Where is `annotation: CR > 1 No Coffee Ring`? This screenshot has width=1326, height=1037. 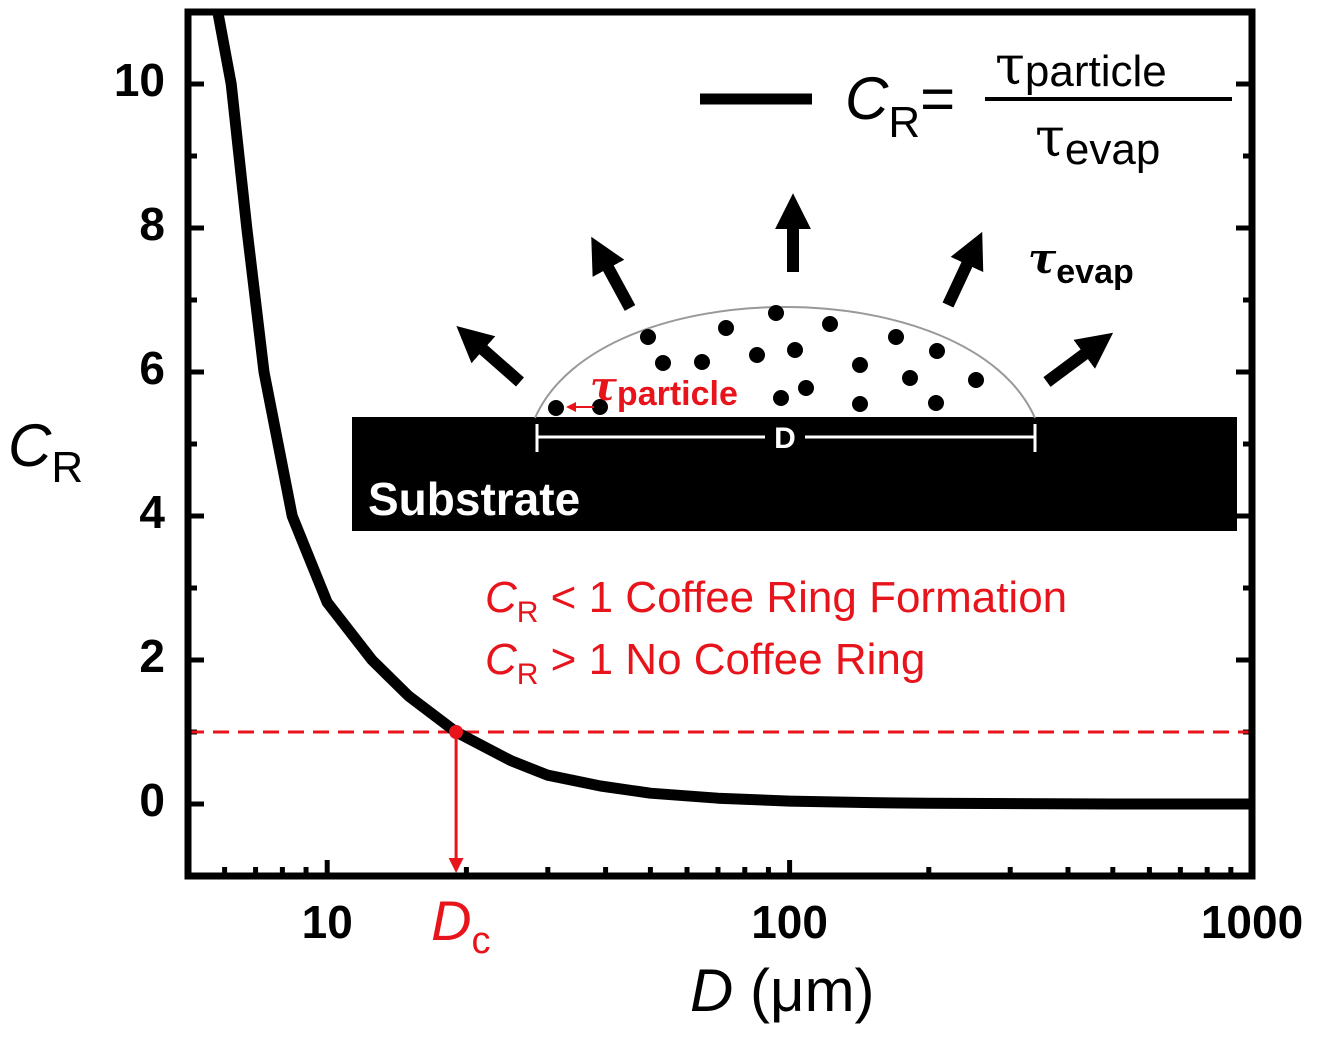 annotation: CR > 1 No Coffee Ring is located at coordinates (705, 663).